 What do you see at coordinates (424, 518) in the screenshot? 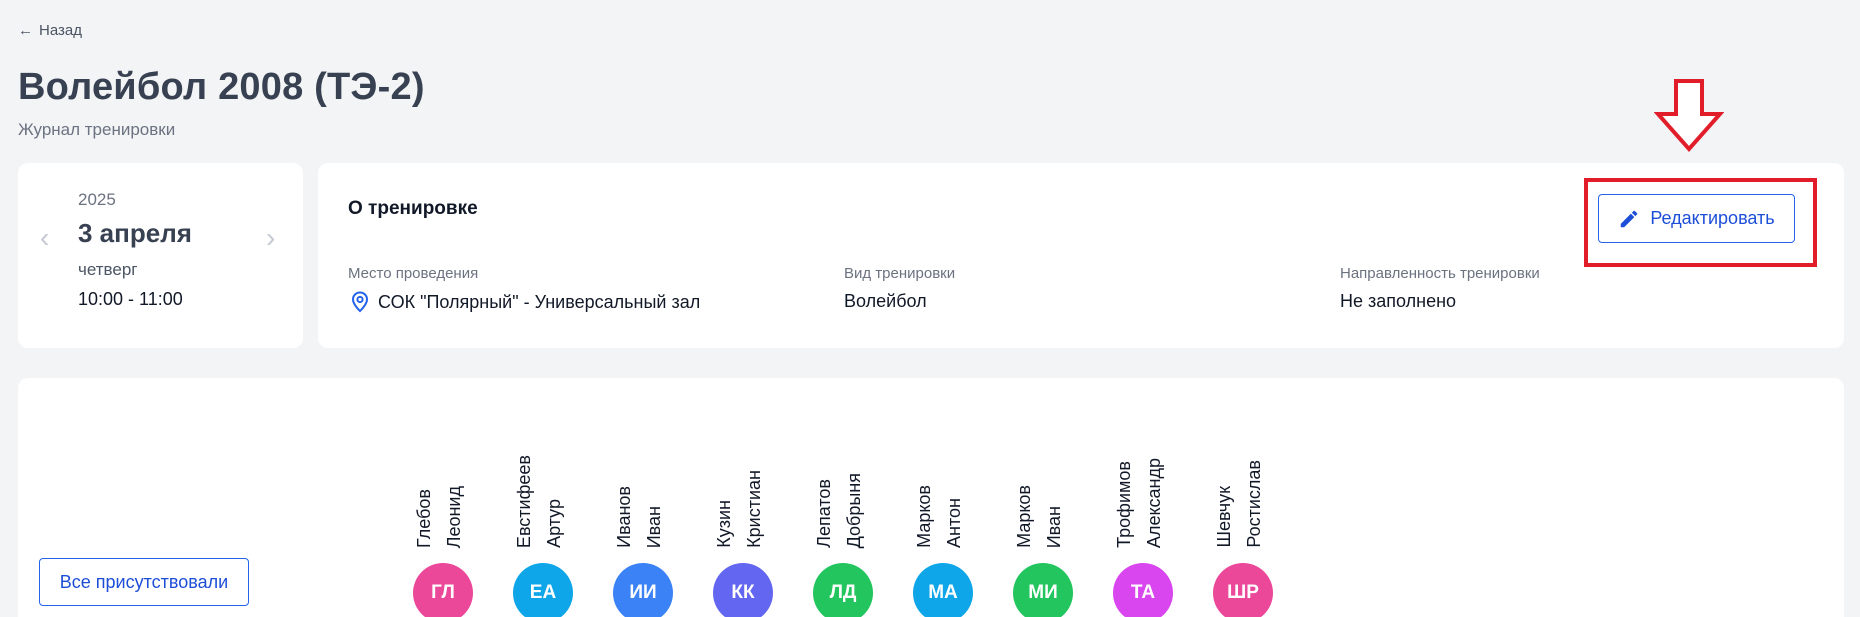
I see `athlete-surname: Глебов` at bounding box center [424, 518].